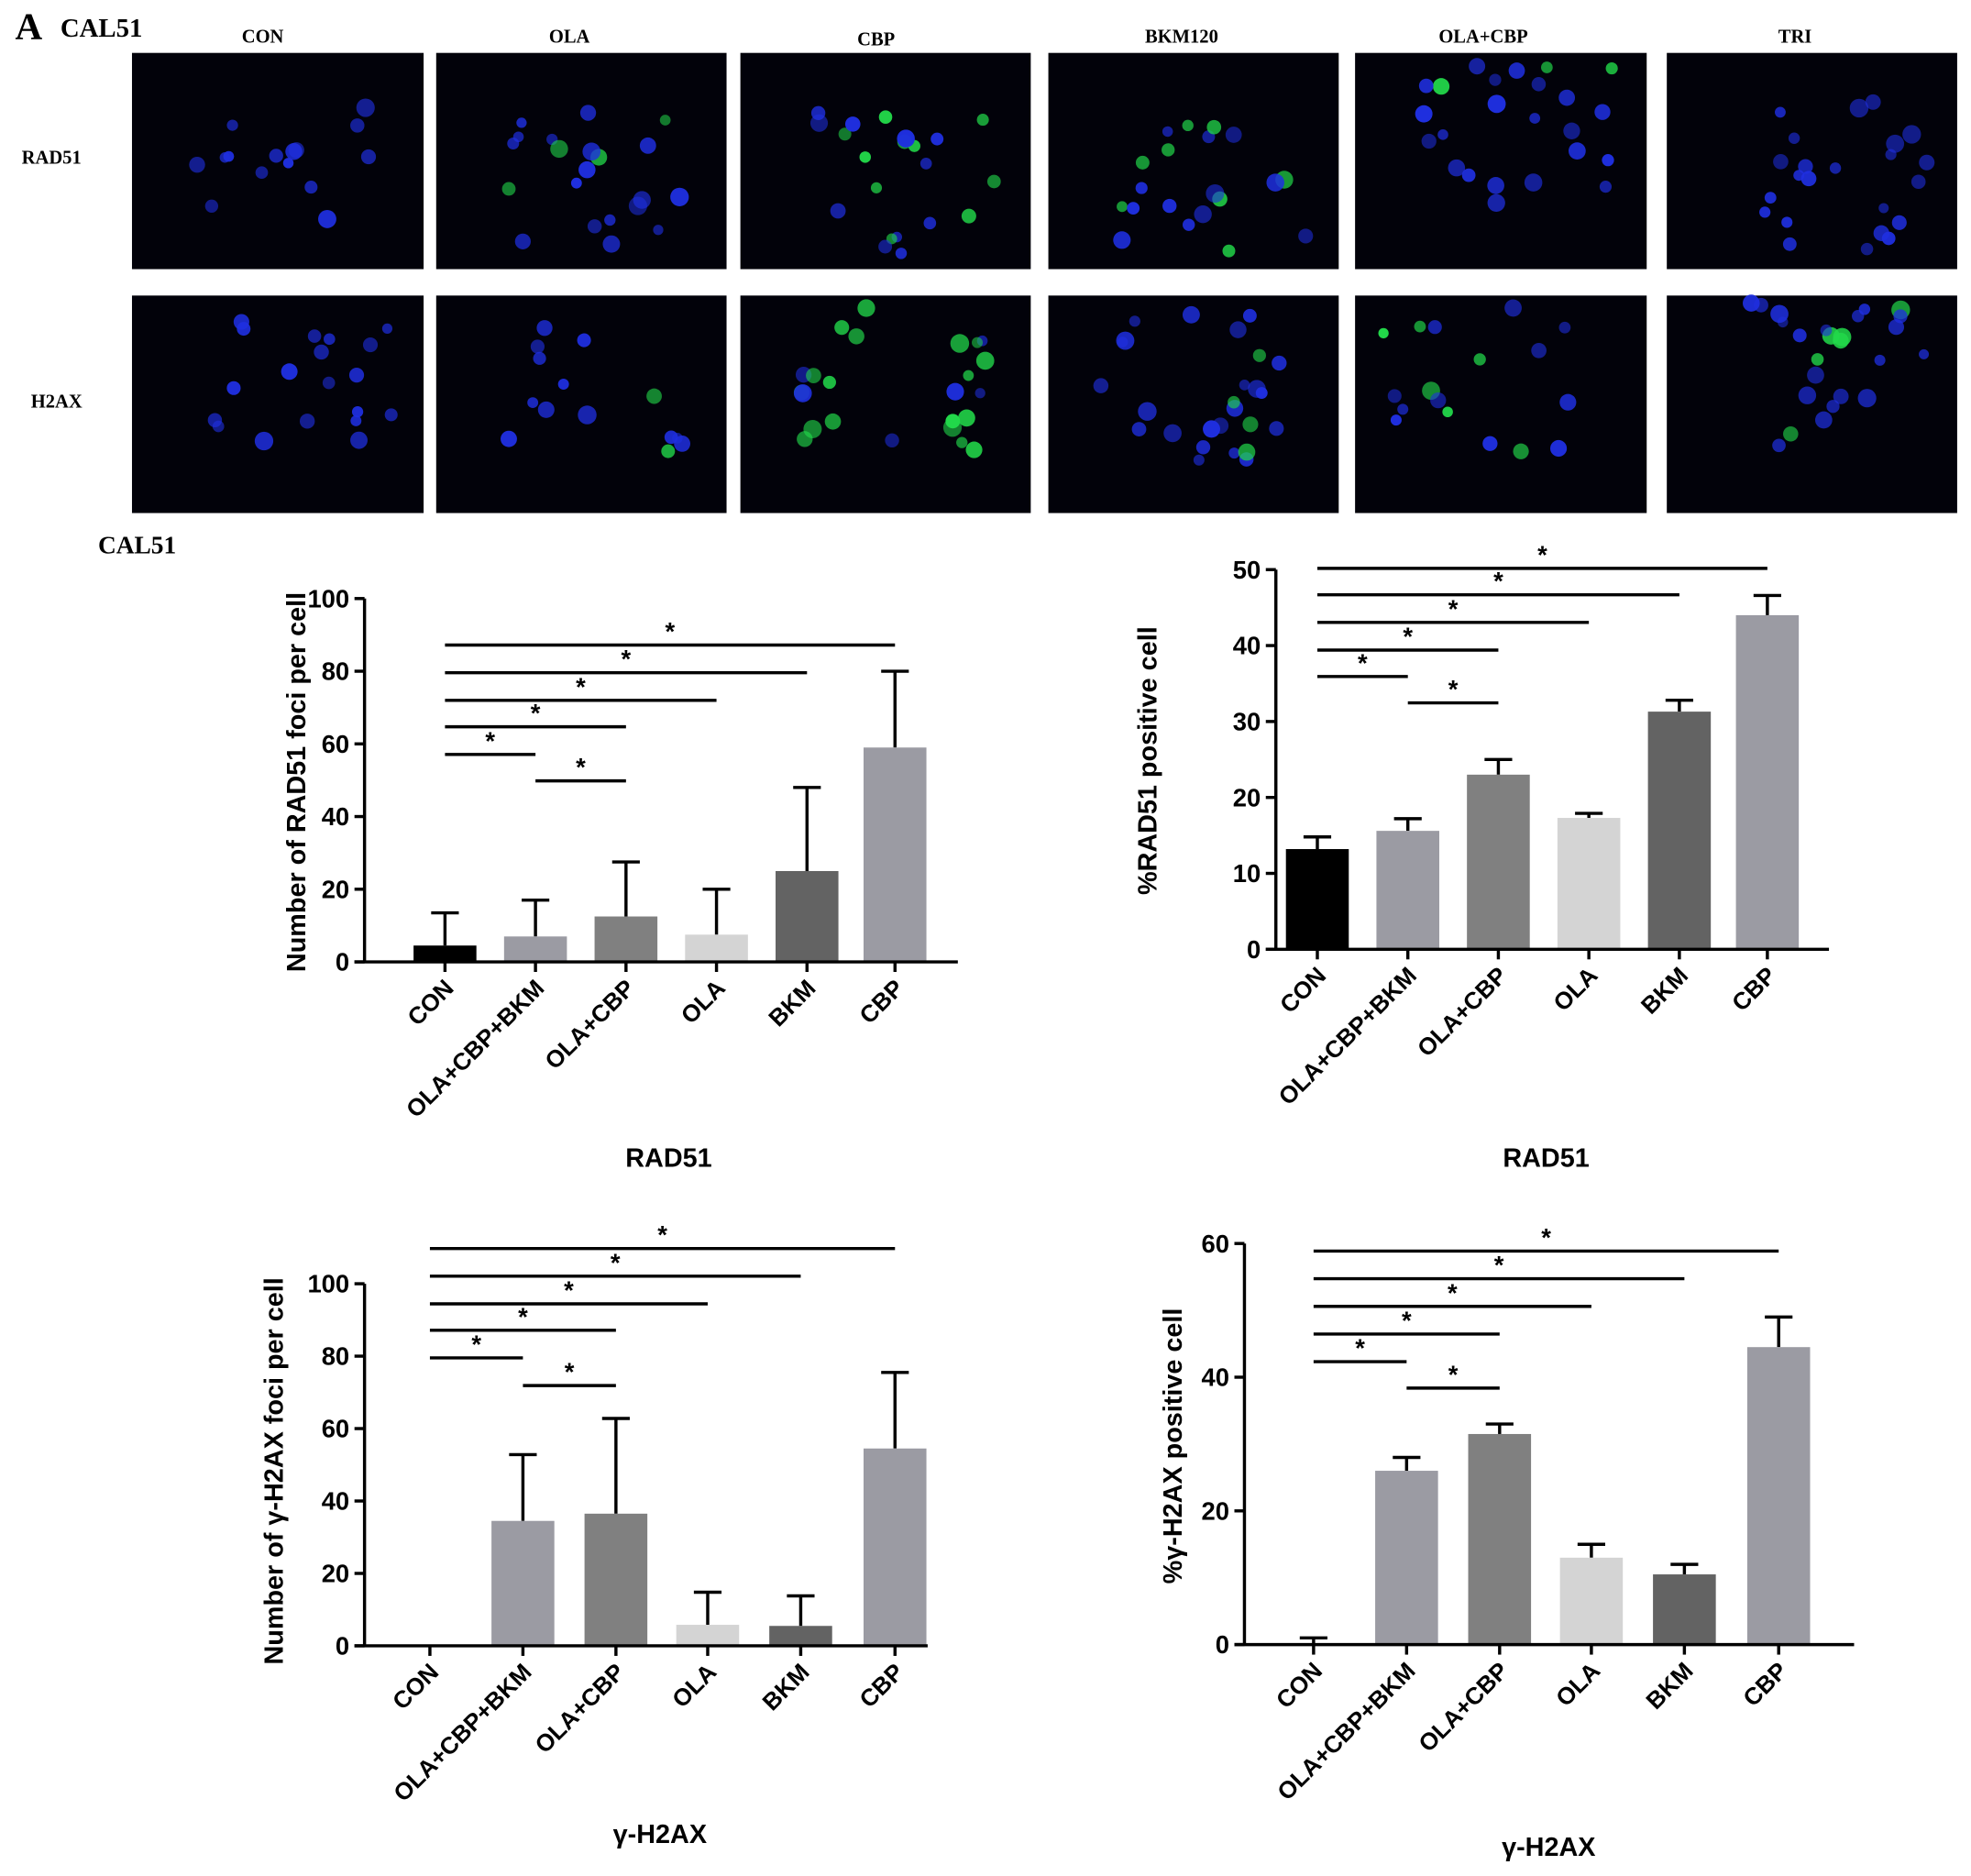 The height and width of the screenshot is (1876, 1971). I want to click on bar-cbp, so click(895, 1547).